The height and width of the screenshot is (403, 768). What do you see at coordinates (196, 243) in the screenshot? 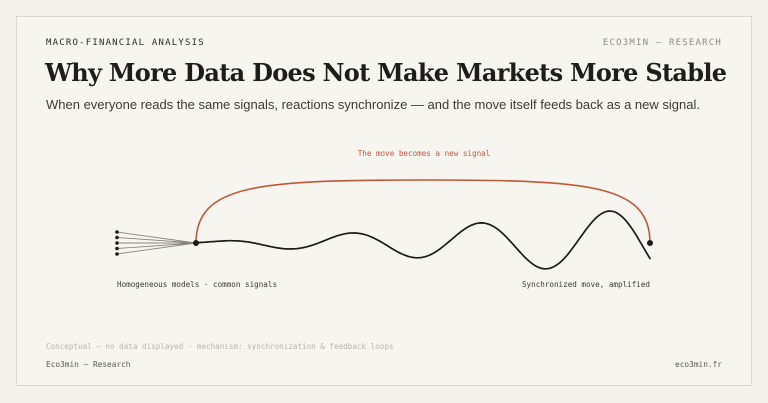
I see `convergence-node` at bounding box center [196, 243].